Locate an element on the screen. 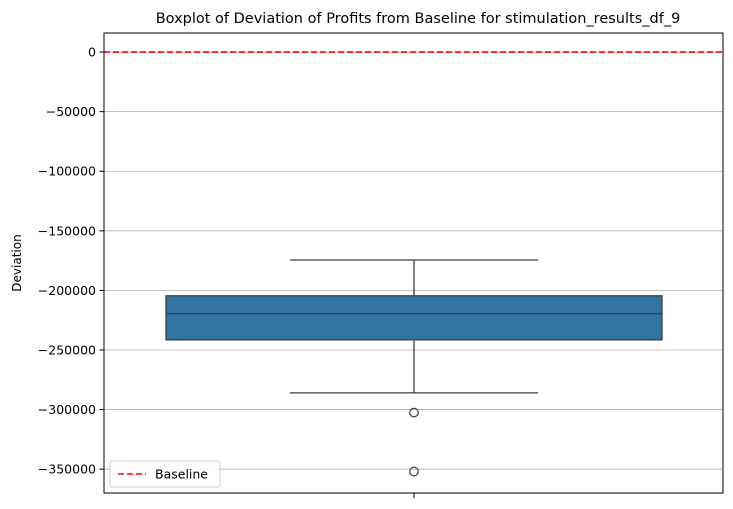 This screenshot has height=509, width=733. iqr-box is located at coordinates (414, 318).